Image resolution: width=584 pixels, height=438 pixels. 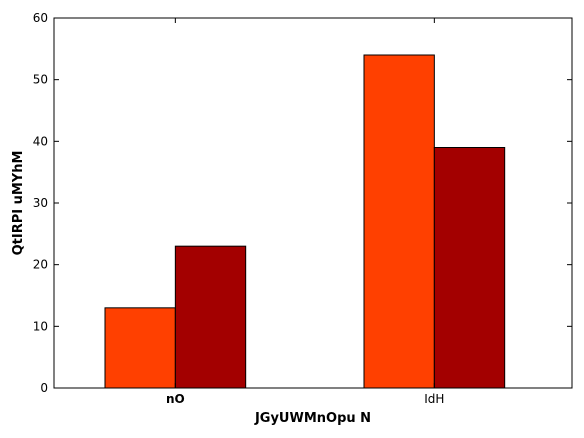 I want to click on y-tick-label: 60, so click(x=40, y=18).